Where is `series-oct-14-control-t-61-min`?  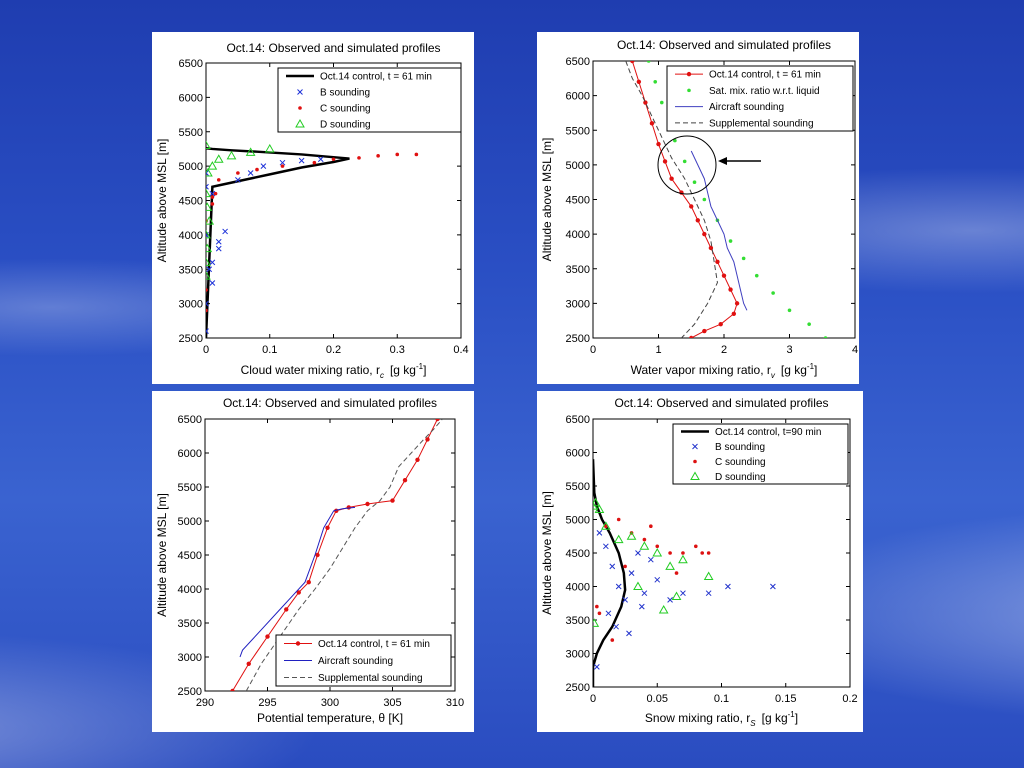
series-oct-14-control-t-61-min is located at coordinates (335, 555).